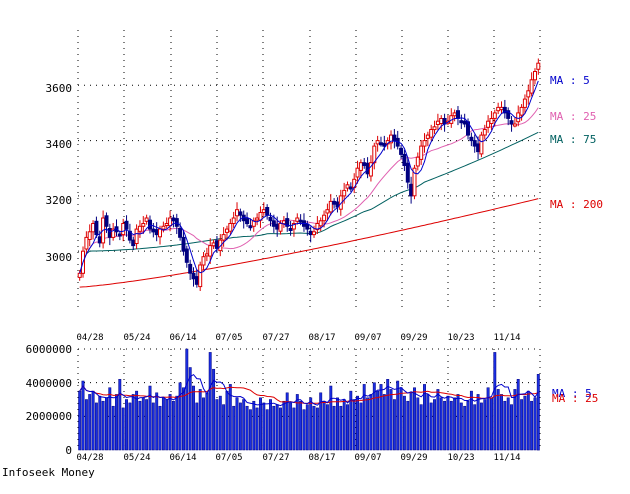 Image resolution: width=630 pixels, height=494 pixels. Describe the element at coordinates (49, 383) in the screenshot. I see `volume-y-tick: 4000000` at that location.